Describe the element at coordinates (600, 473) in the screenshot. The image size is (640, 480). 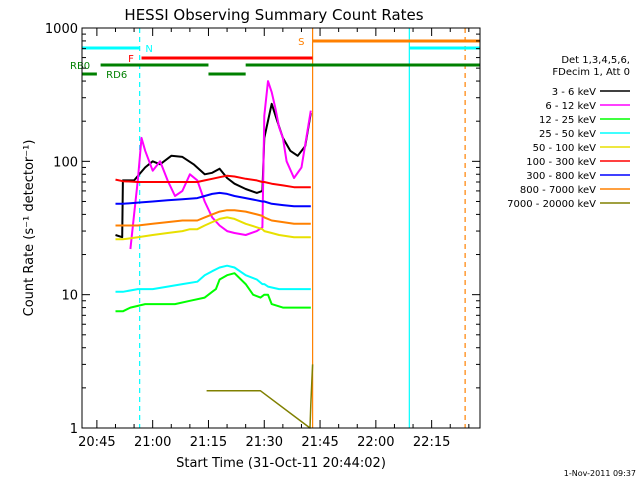
I see `footer-timestamp: 1-Nov-2011 09:37` at that location.